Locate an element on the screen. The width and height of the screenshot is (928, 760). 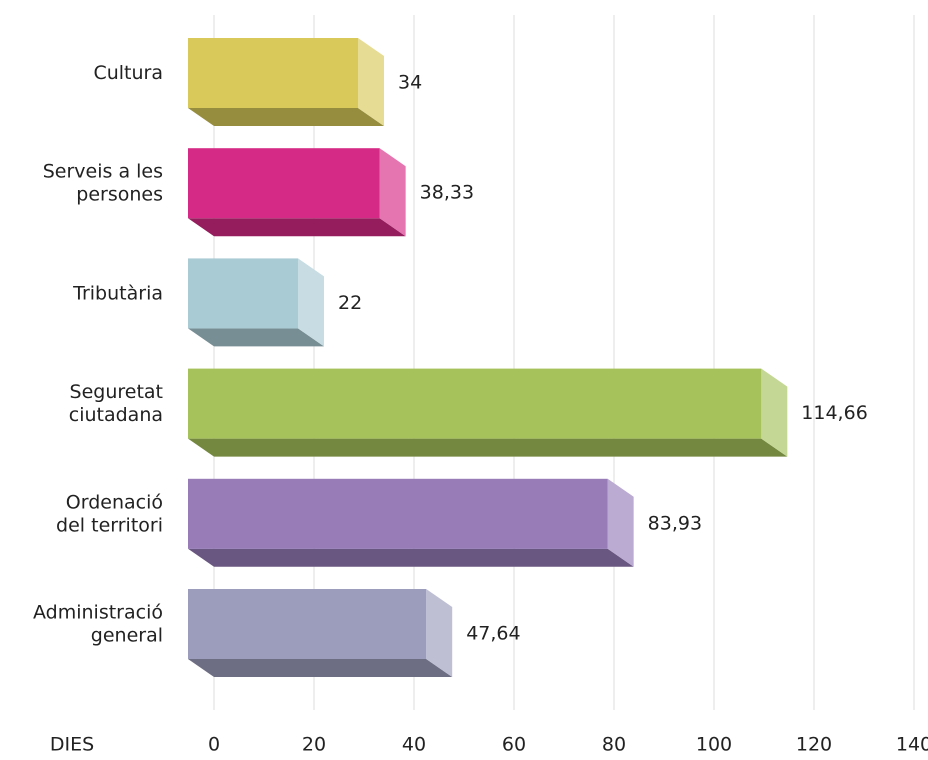
category-label: Ordenació del territori is located at coordinates (109, 513).